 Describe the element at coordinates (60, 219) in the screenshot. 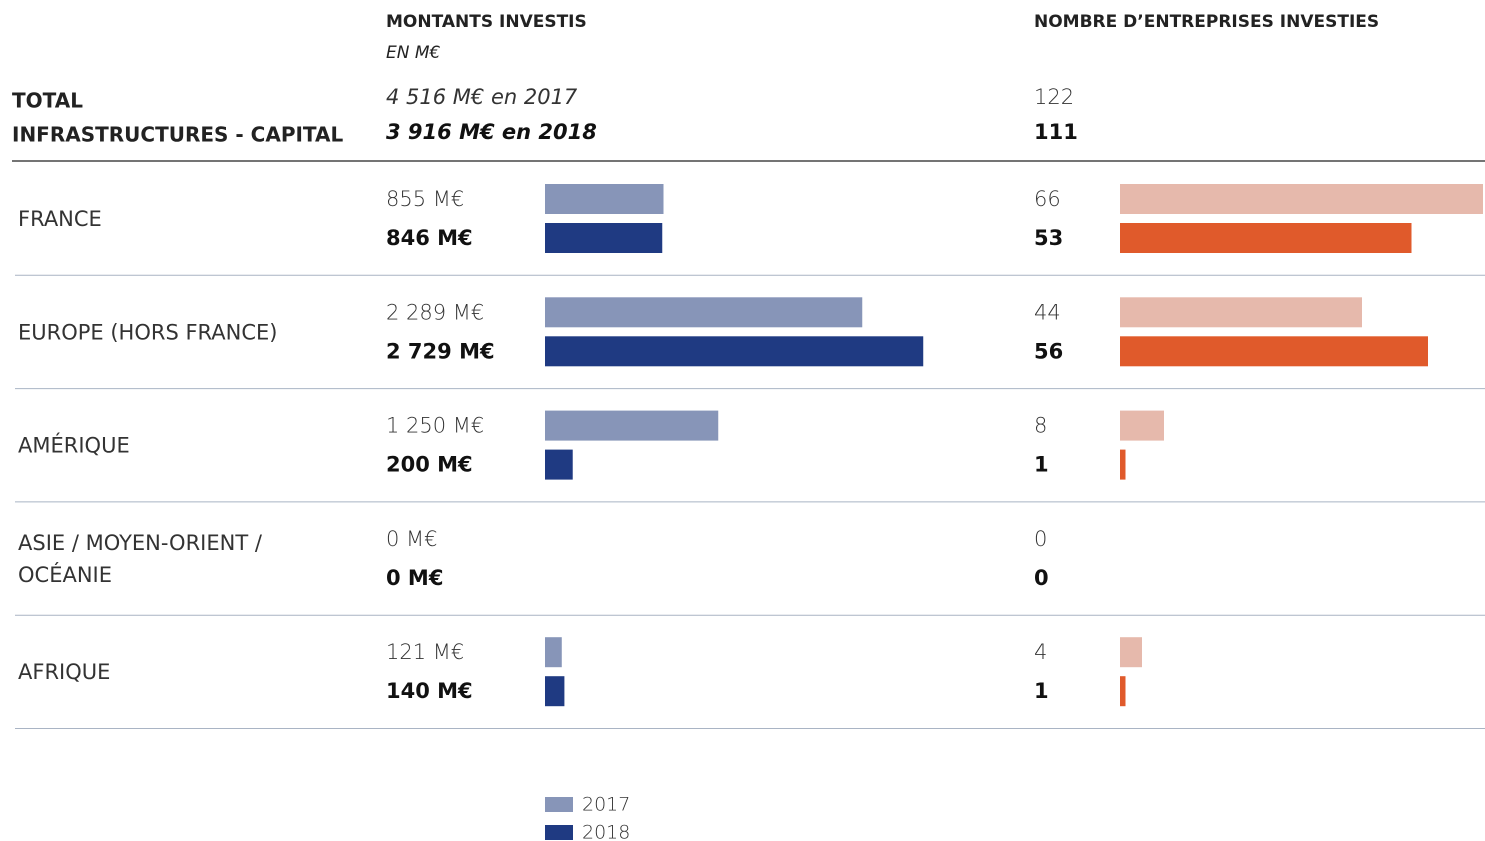

I see `region-name: FRANCE` at that location.